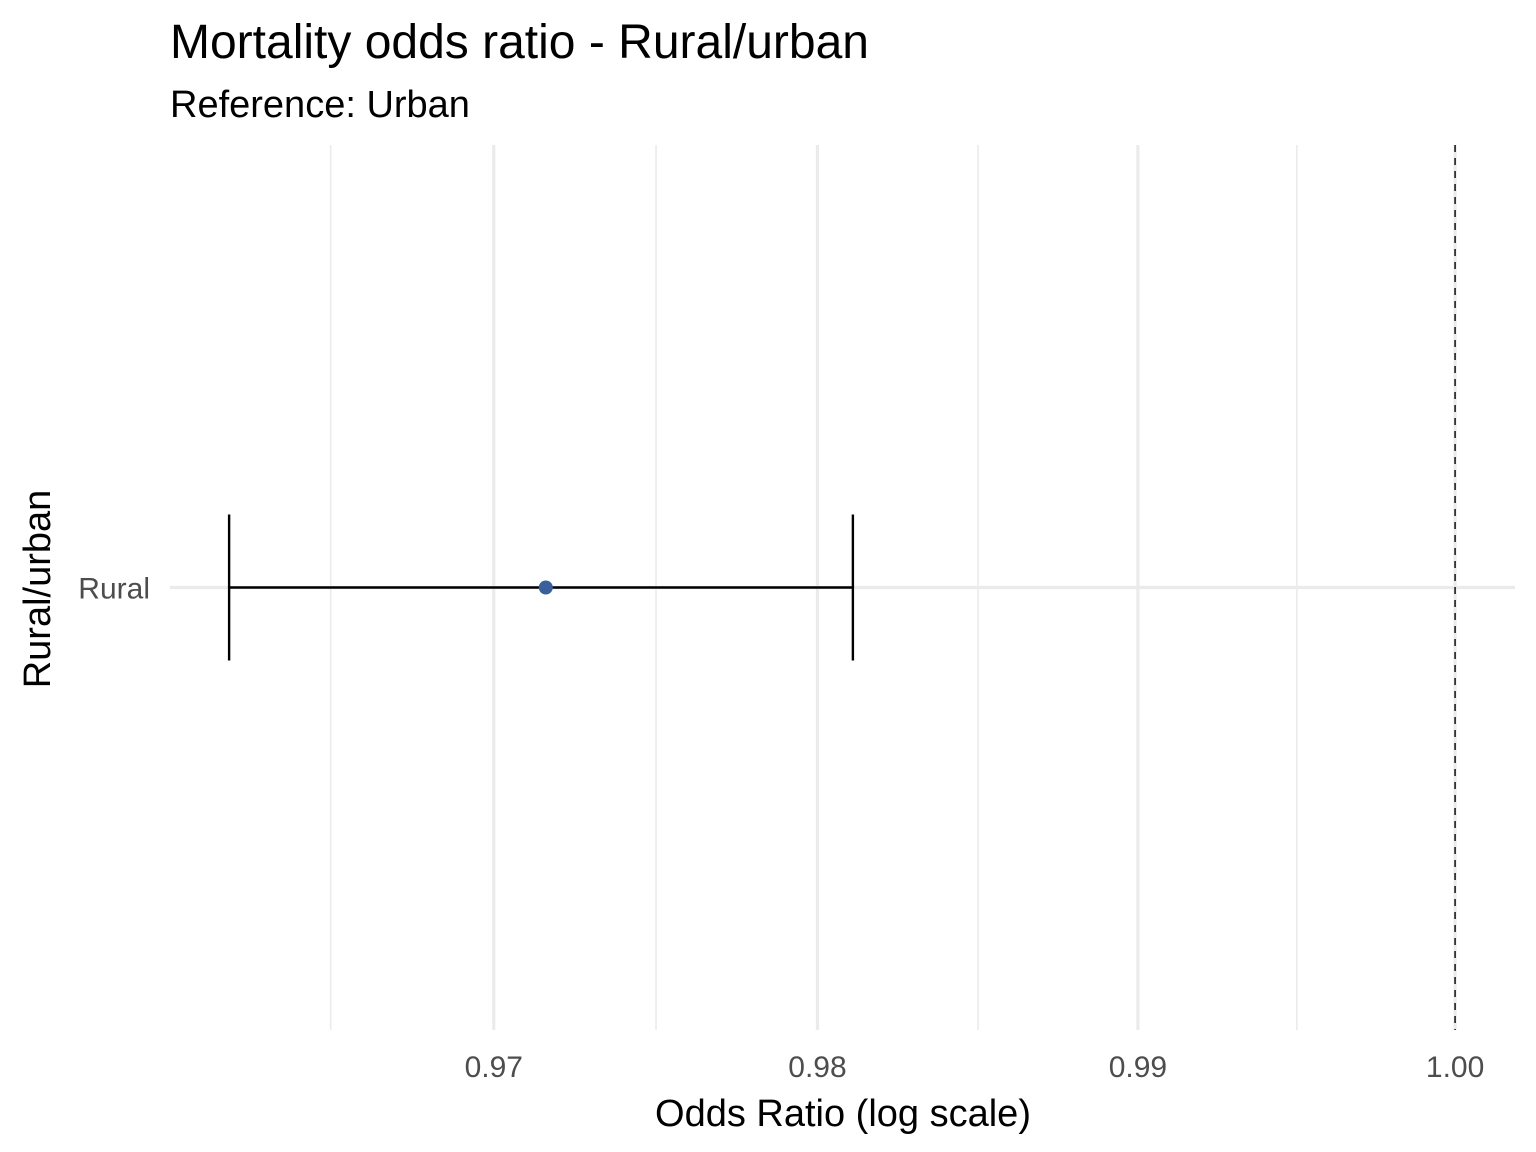  Describe the element at coordinates (1455, 1067) in the screenshot. I see `x-tick-label: 1.00` at that location.